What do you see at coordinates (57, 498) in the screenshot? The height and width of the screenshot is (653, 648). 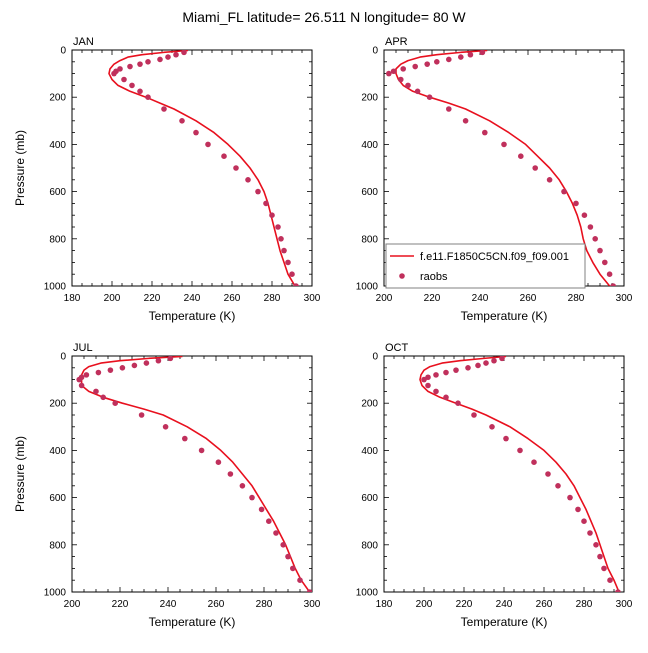 I see `y-tick-label: 600` at bounding box center [57, 498].